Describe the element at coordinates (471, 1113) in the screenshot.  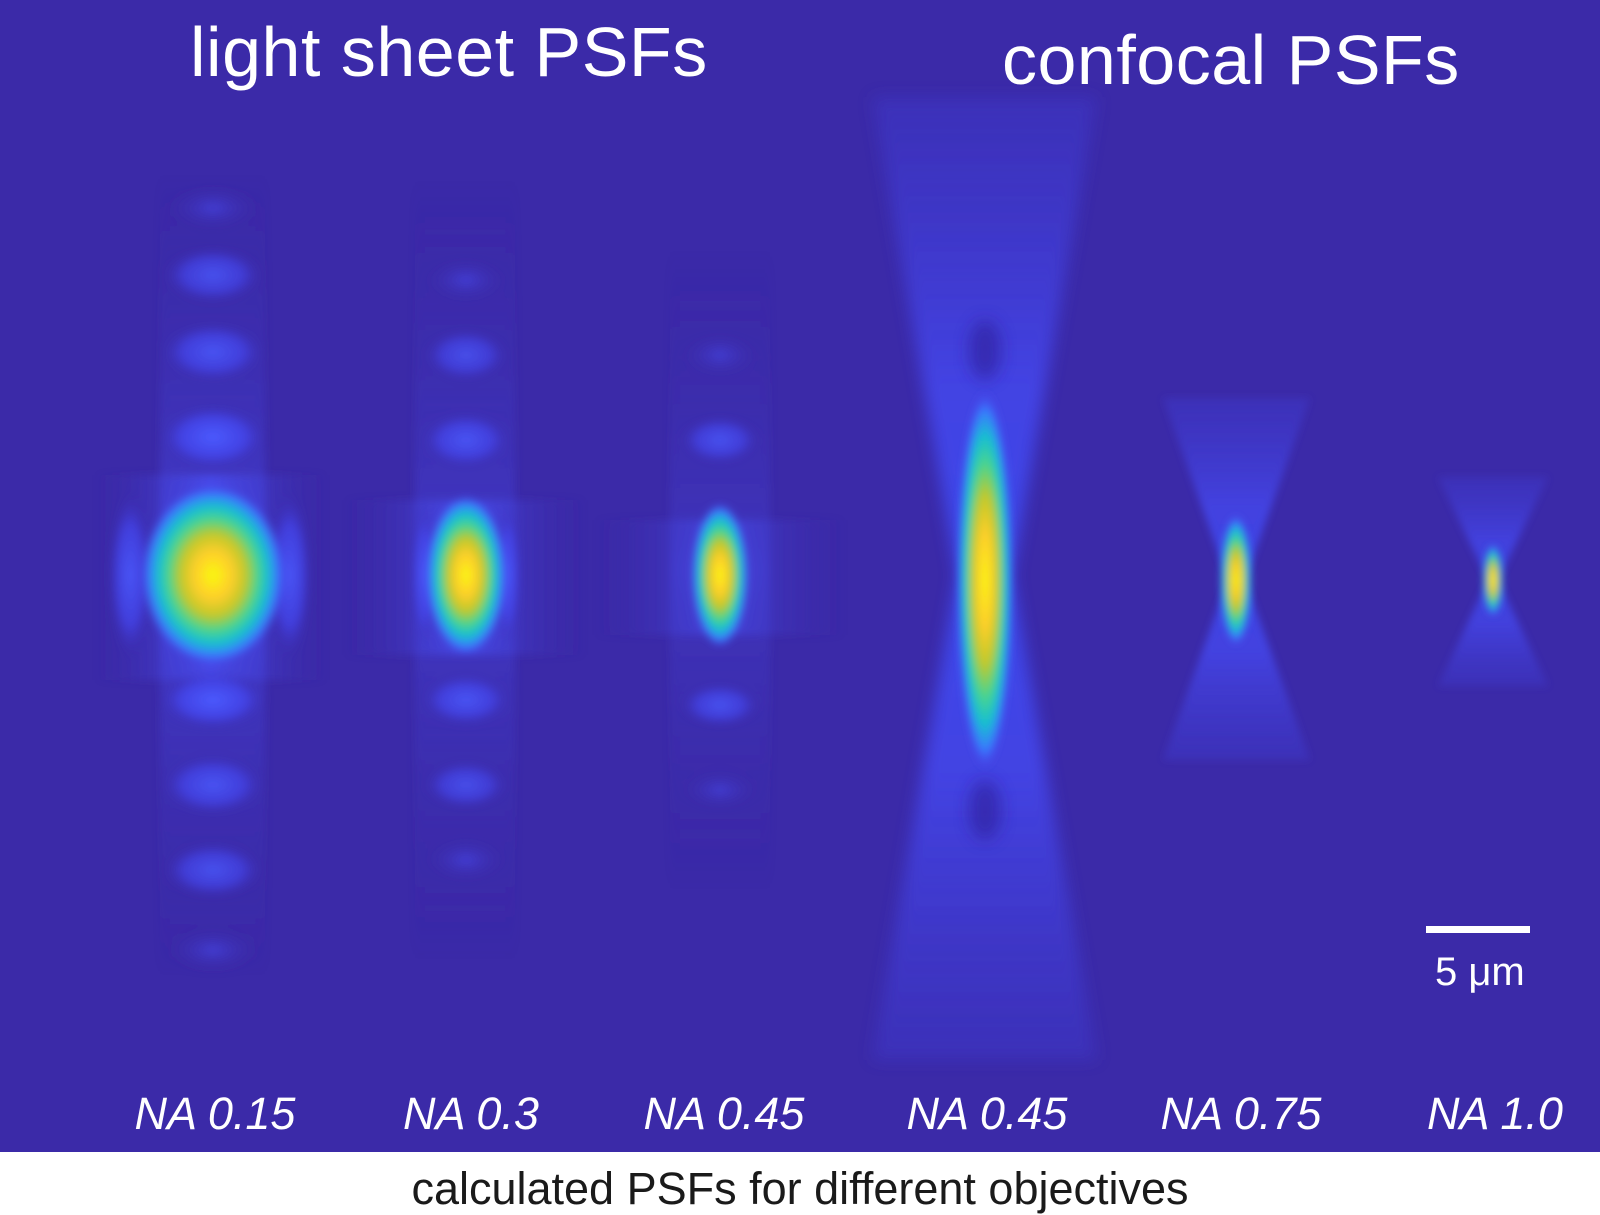
I see `na-label-2: NA 0.3` at that location.